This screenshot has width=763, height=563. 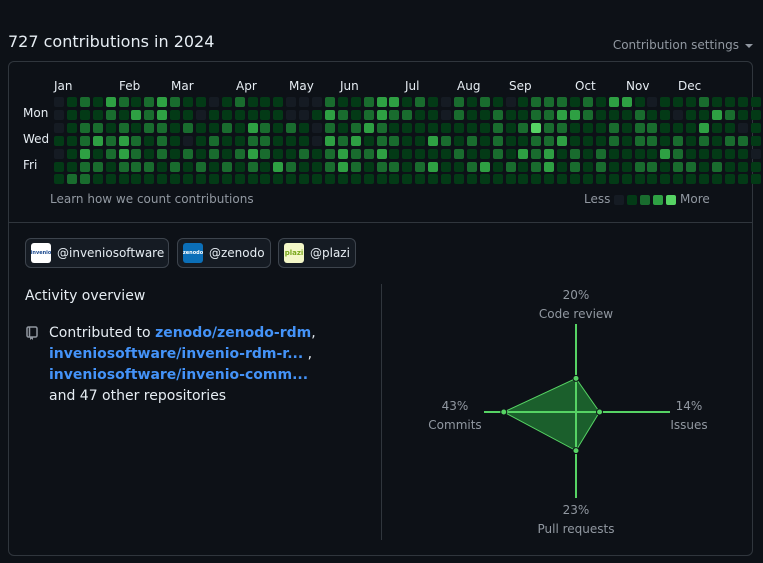 What do you see at coordinates (97, 253) in the screenshot?
I see `org-filter-inveniosoftware: invenio @inveniosoftware` at bounding box center [97, 253].